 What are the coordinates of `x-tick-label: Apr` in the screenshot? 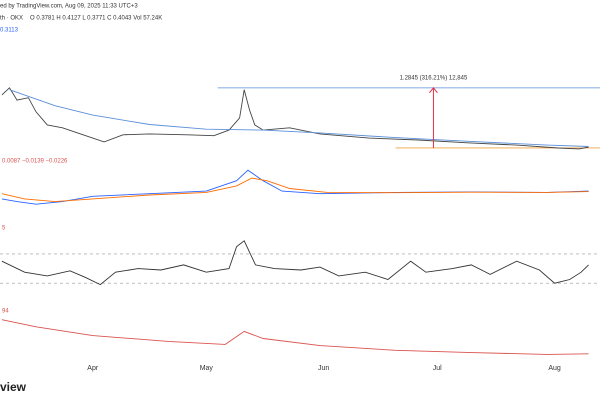 It's located at (93, 368).